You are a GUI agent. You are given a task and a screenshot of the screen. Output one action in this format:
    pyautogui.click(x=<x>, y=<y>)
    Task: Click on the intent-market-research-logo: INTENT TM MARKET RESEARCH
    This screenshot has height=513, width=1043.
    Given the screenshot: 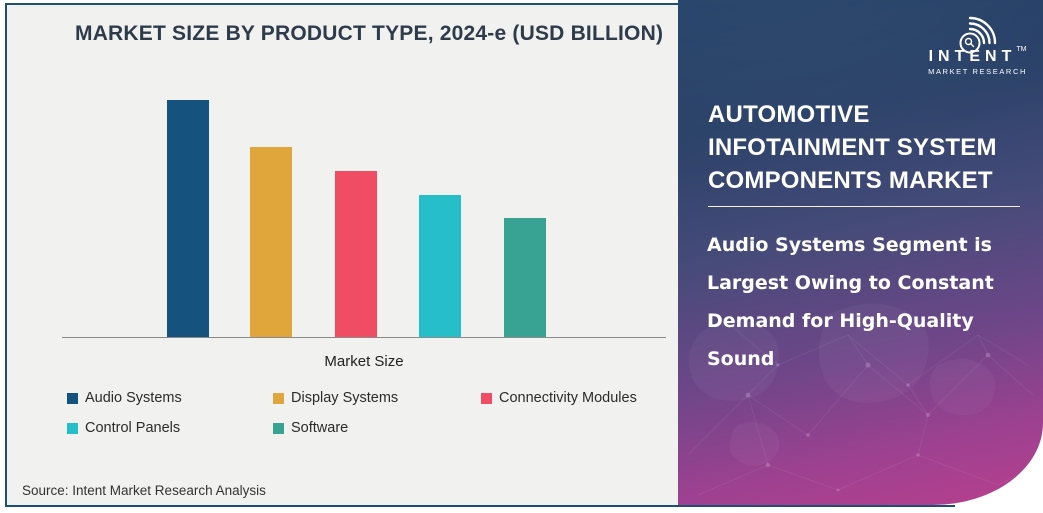 What is the action you would take?
    pyautogui.click(x=977, y=43)
    